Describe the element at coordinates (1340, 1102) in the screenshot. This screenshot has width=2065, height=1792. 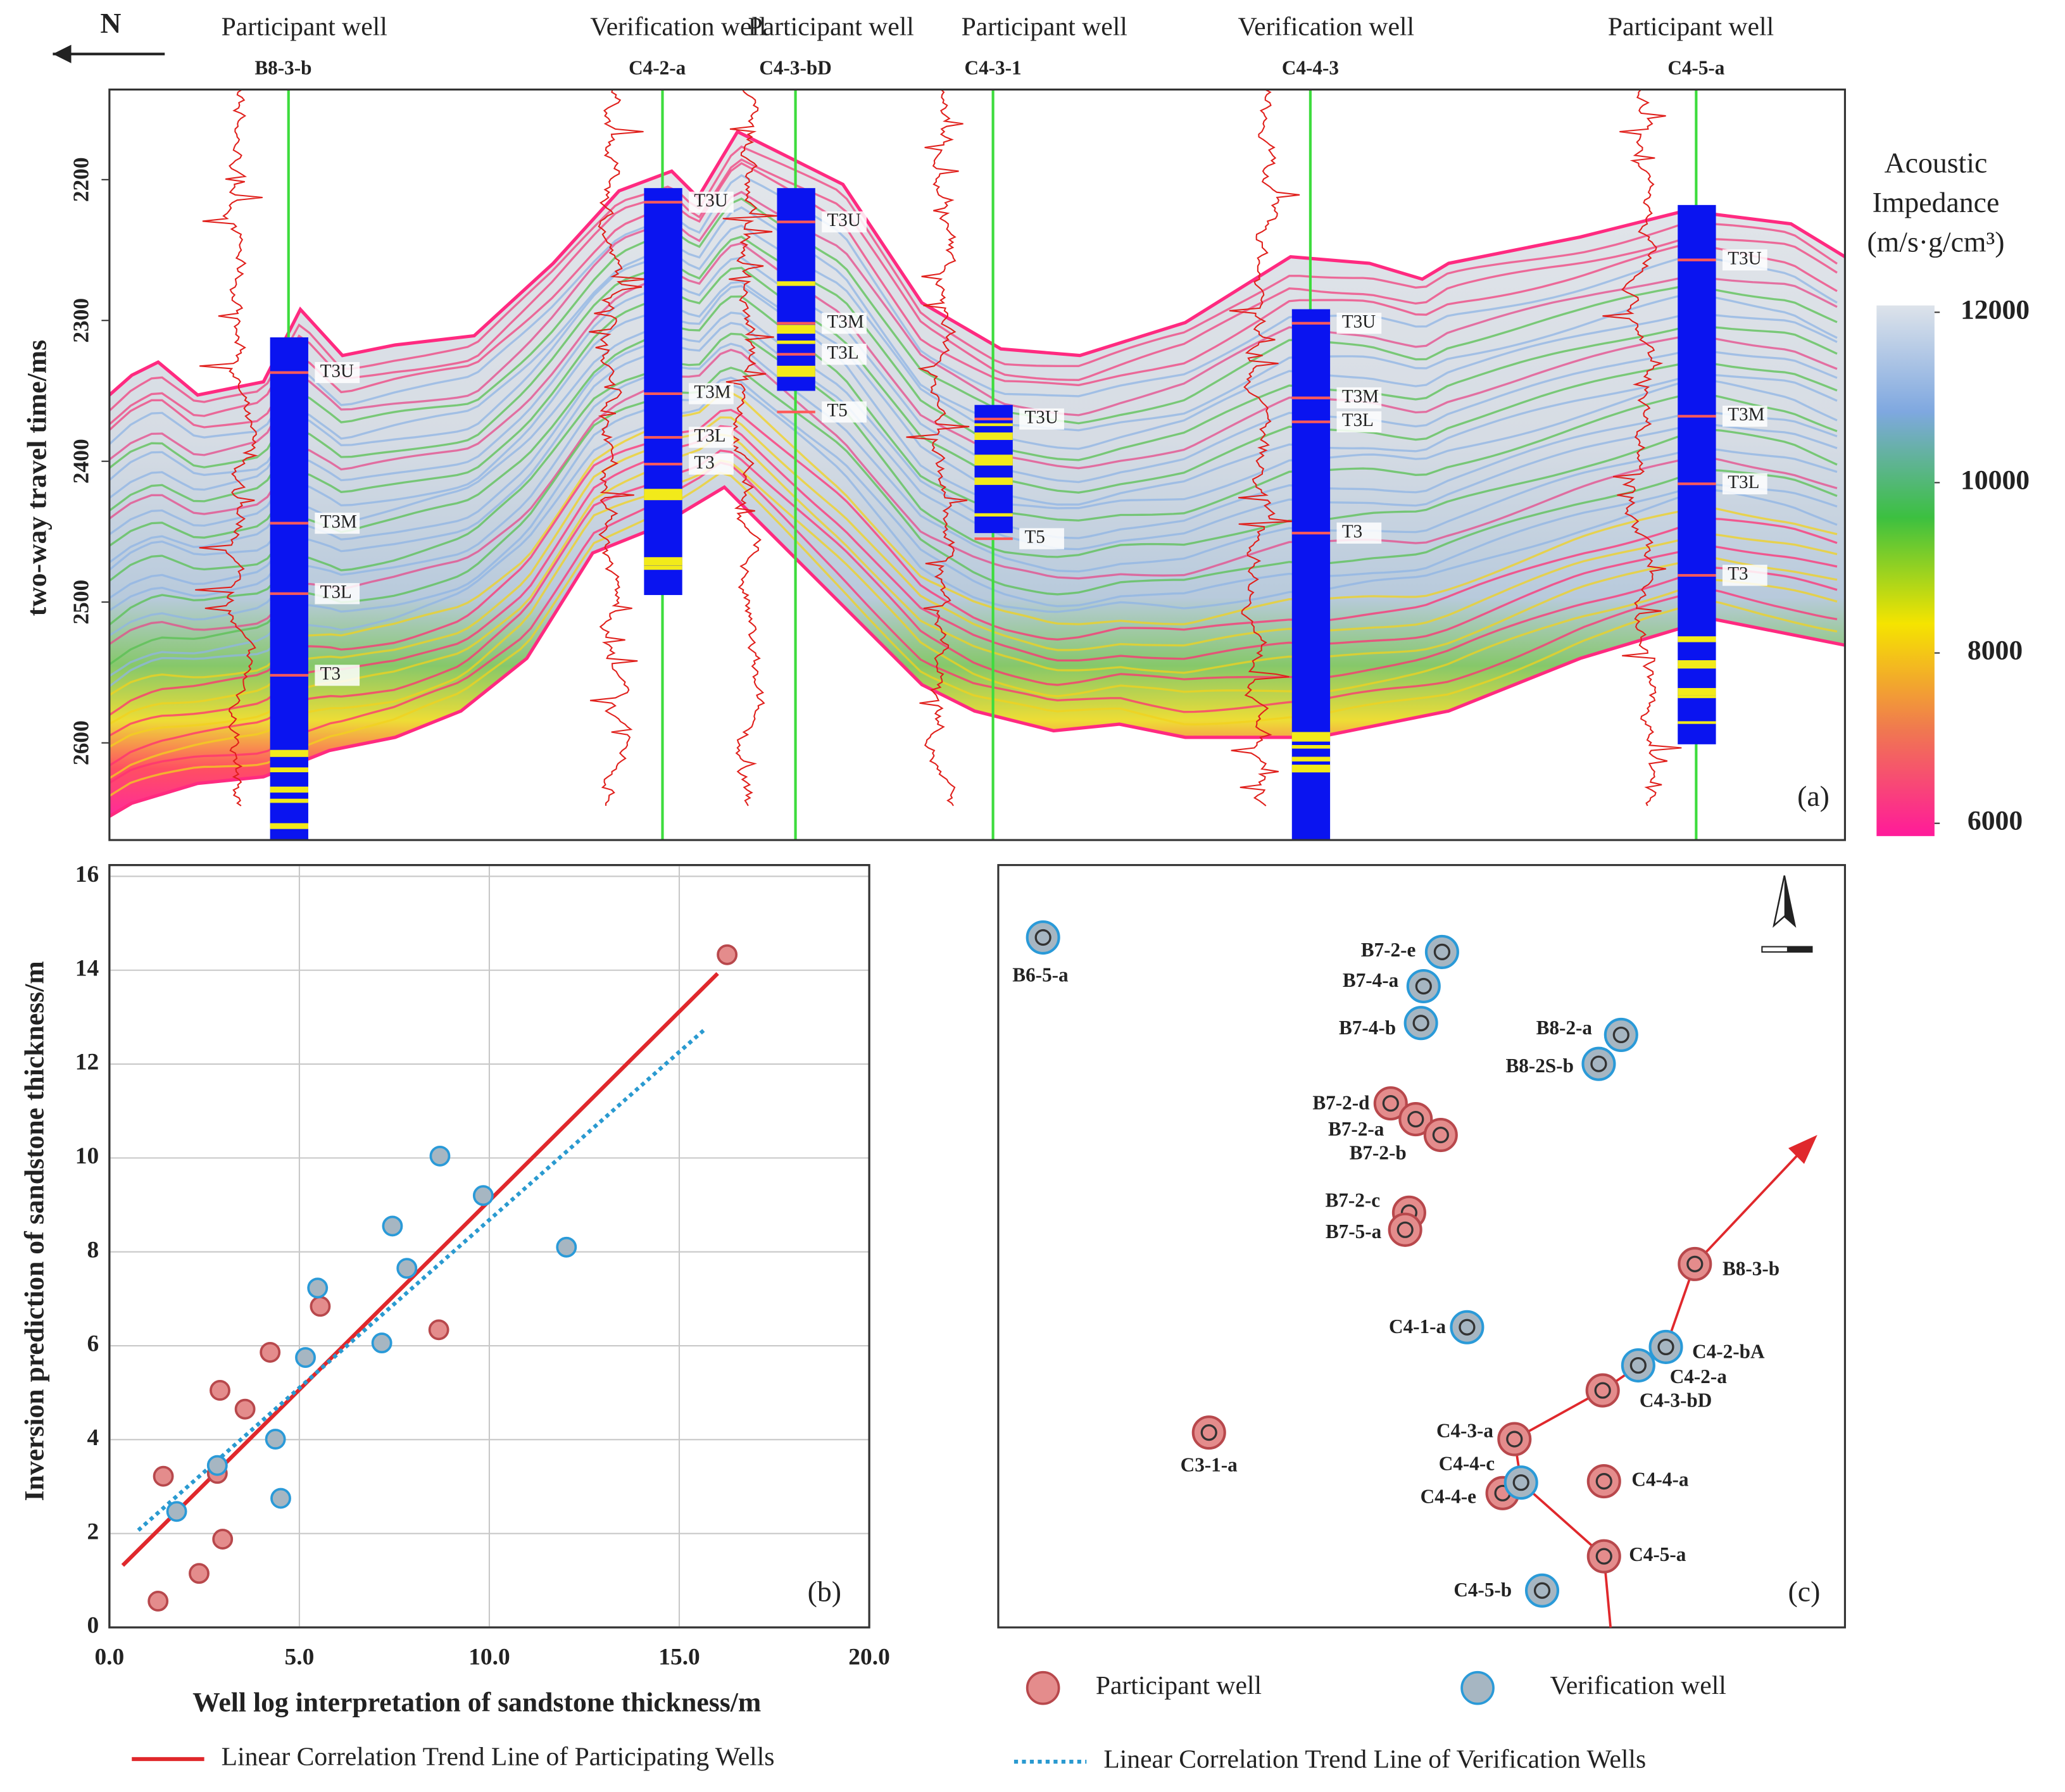
I see `well-label: B7-2-d` at that location.